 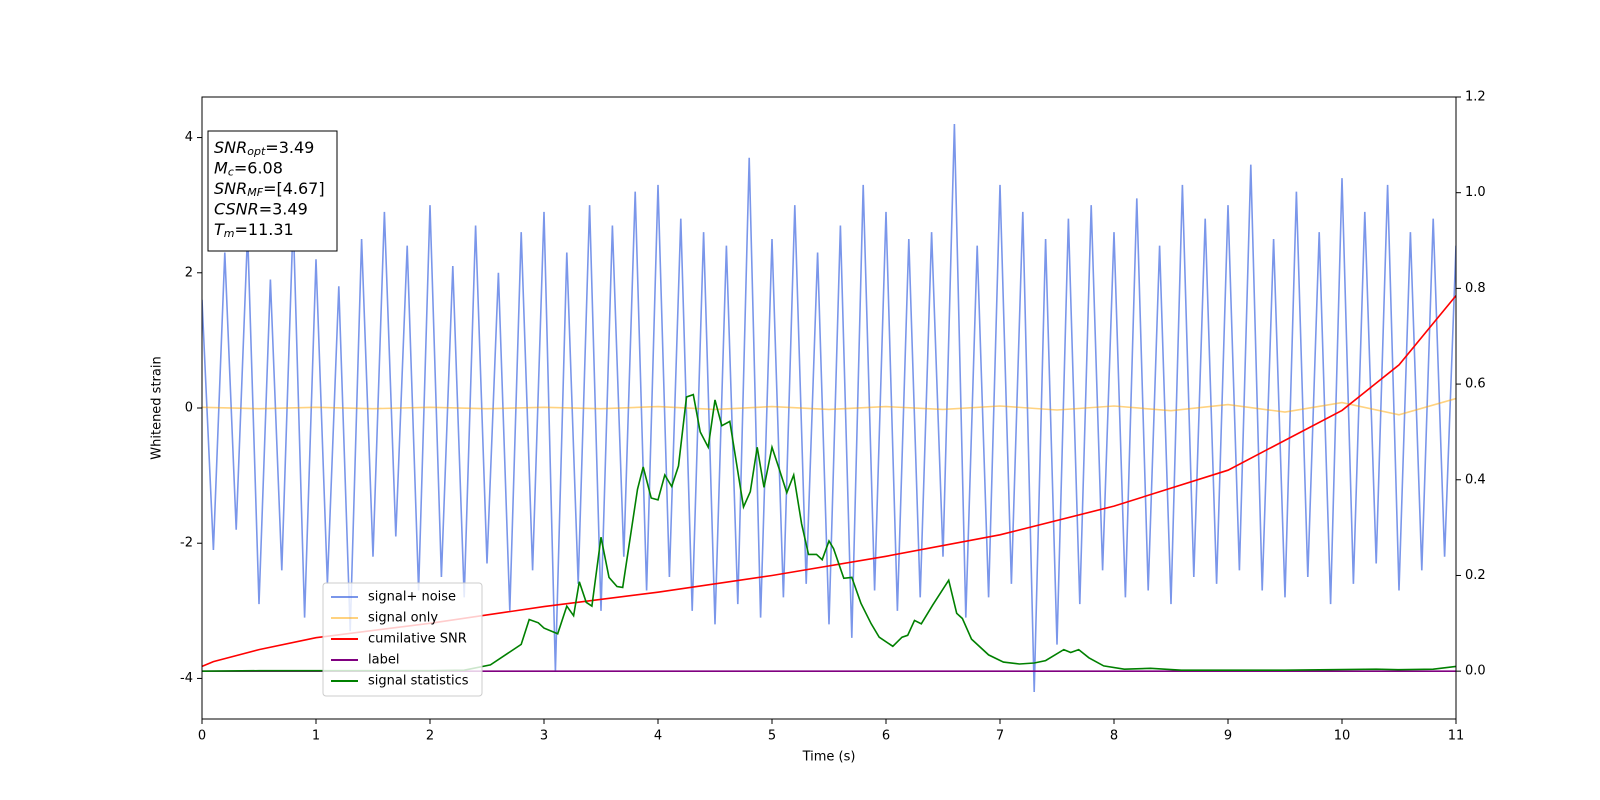 I want to click on annotation-symbol: CSNR, so click(x=236, y=208).